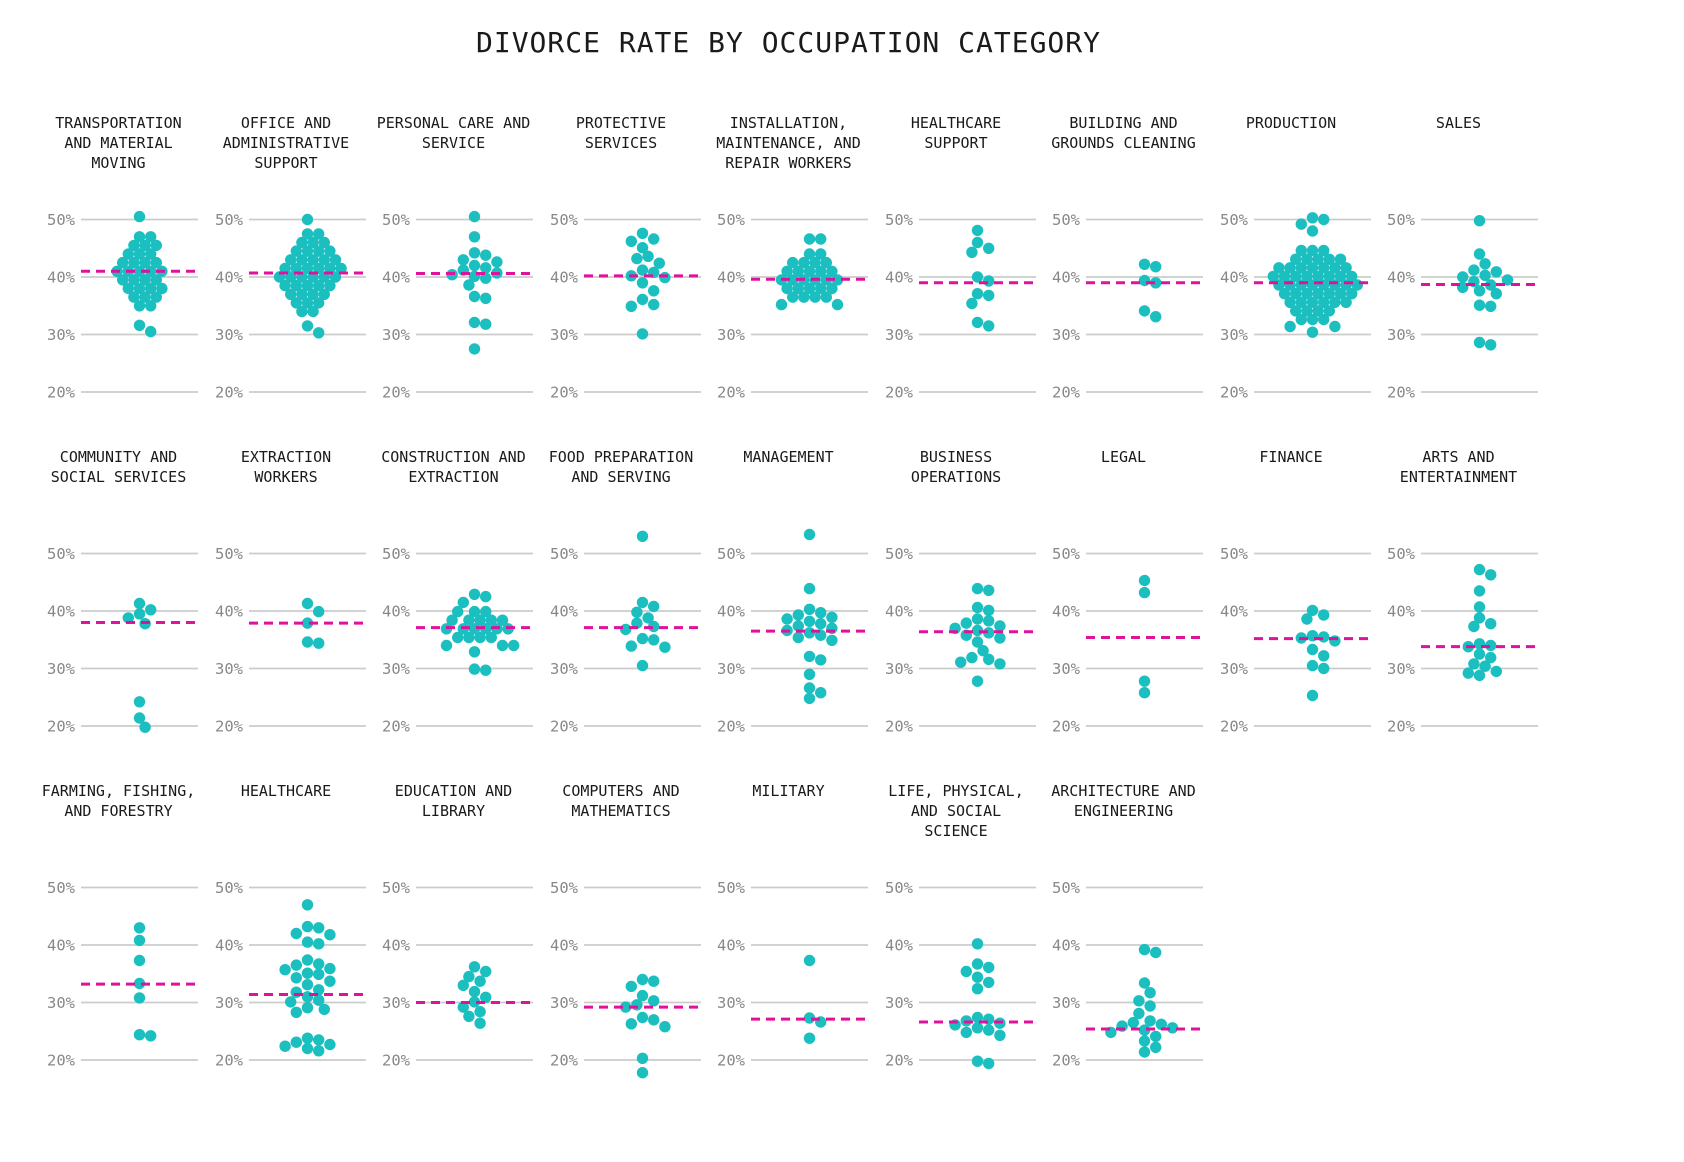 This screenshot has width=1684, height=1162. I want to click on subplot-healthcare: HEALTHCARE 50% 40% 30% 20%, so click(286, 946).